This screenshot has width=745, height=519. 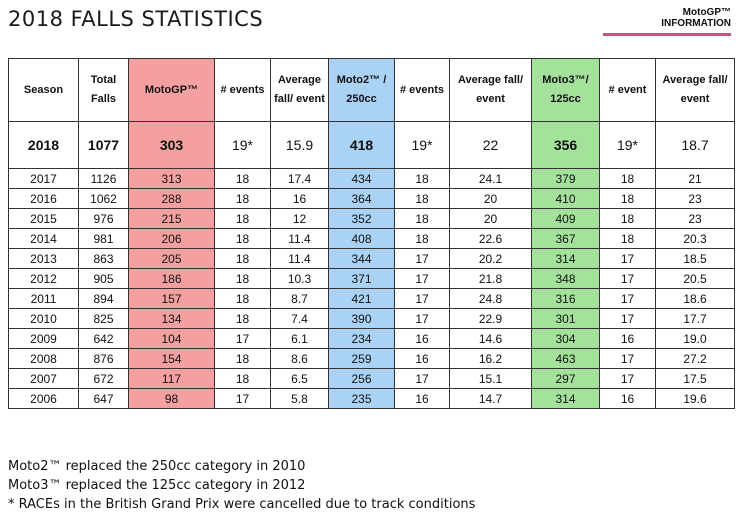 What do you see at coordinates (371, 258) in the screenshot?
I see `table-row: 2013 863 205 18 11.4 344 17 20.2 314 17 18.5` at bounding box center [371, 258].